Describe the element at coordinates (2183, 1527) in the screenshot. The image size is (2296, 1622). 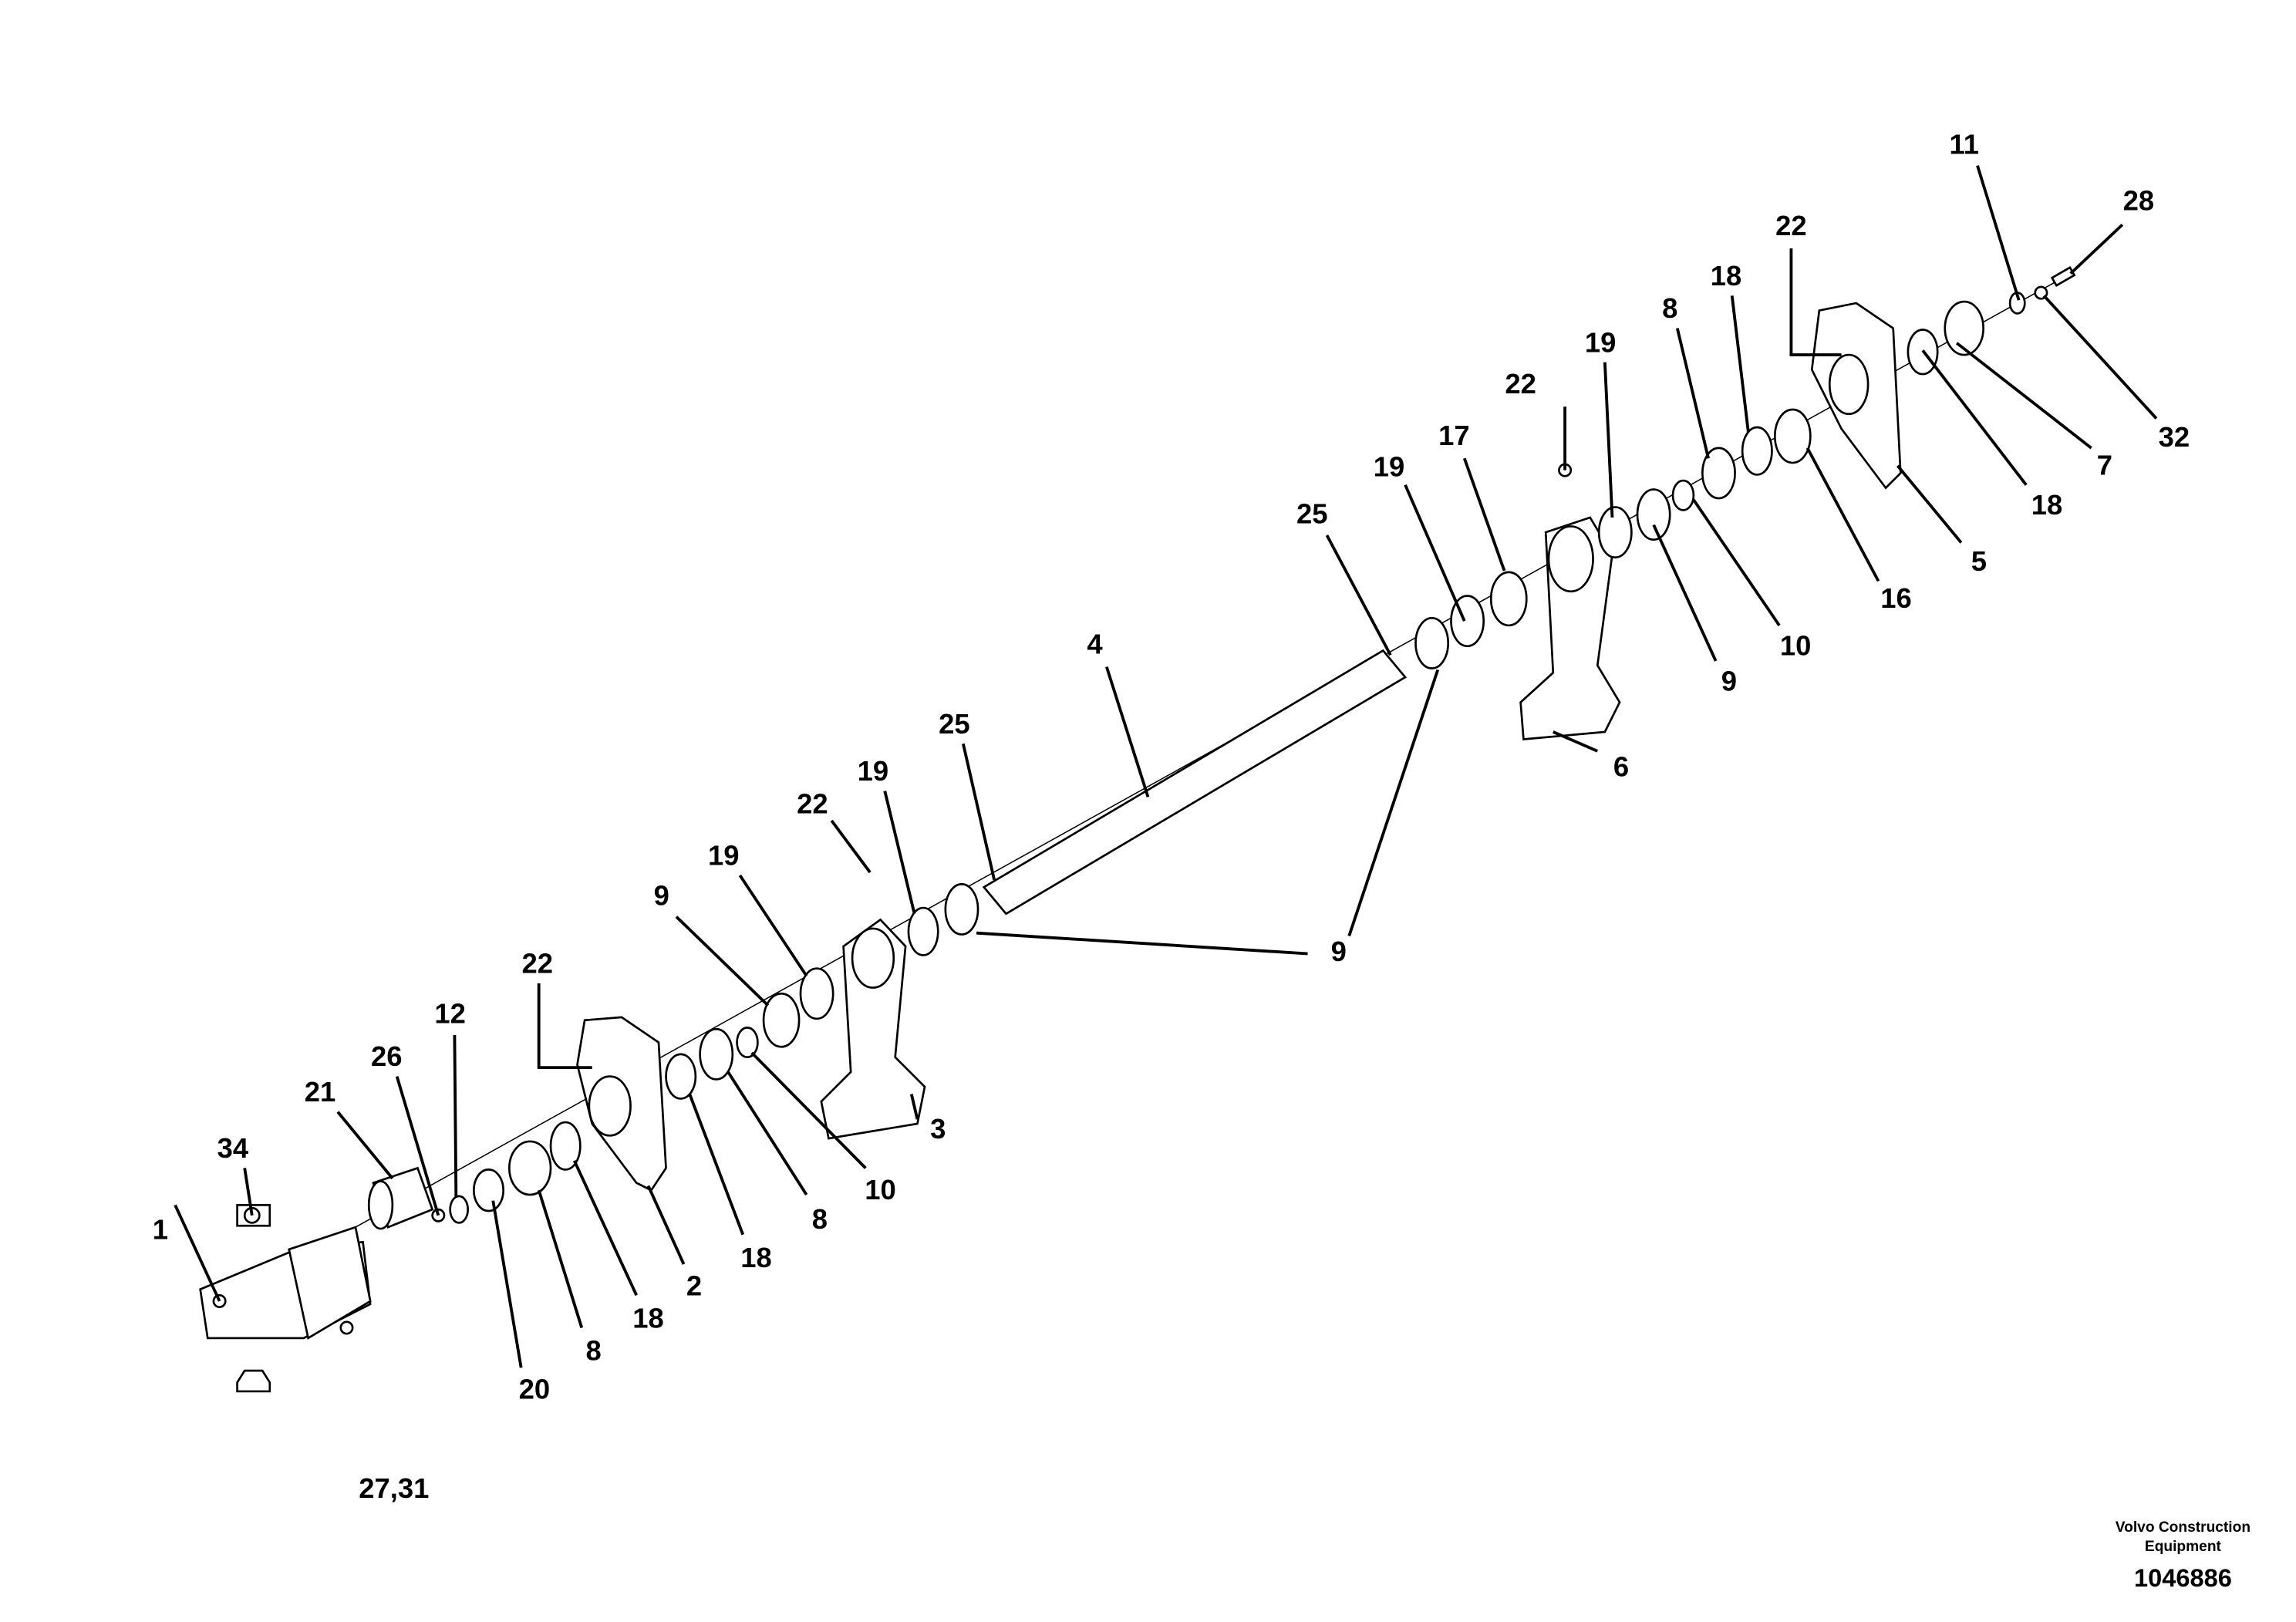
I see `brand-line-1: Volvo Construction` at that location.